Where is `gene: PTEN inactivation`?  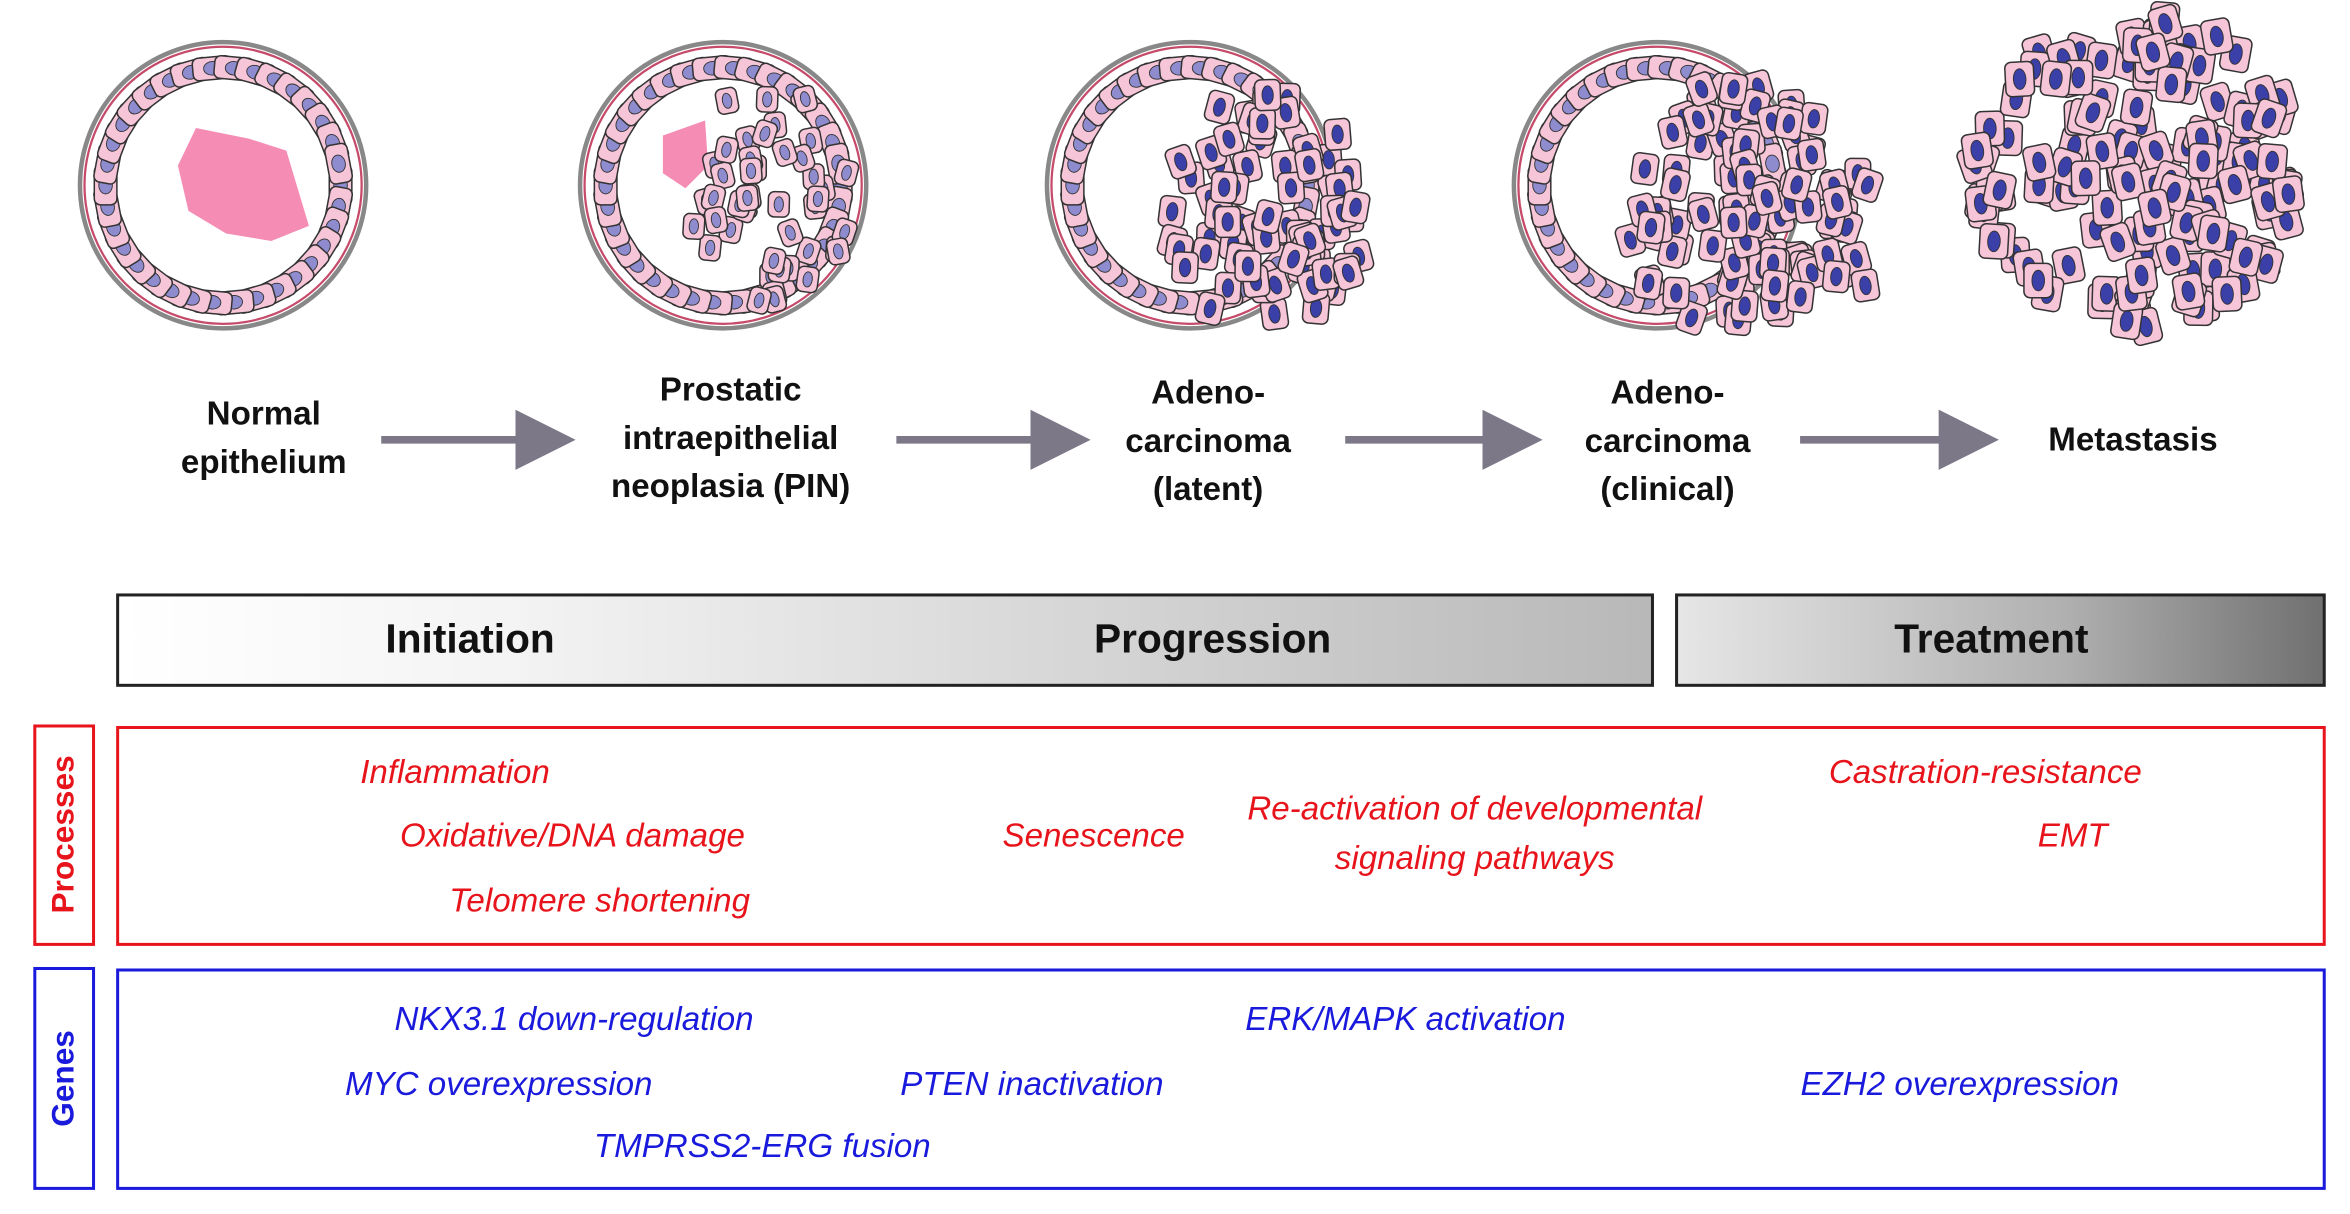
gene: PTEN inactivation is located at coordinates (1031, 1084).